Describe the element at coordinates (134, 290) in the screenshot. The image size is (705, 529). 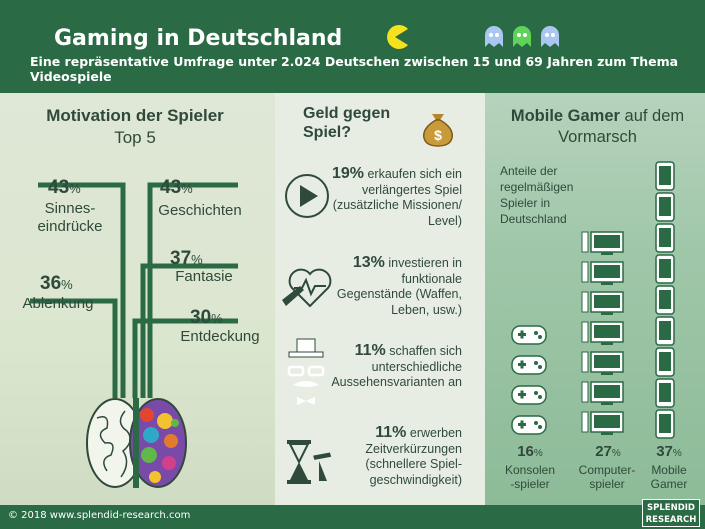
I see `brain-wires` at that location.